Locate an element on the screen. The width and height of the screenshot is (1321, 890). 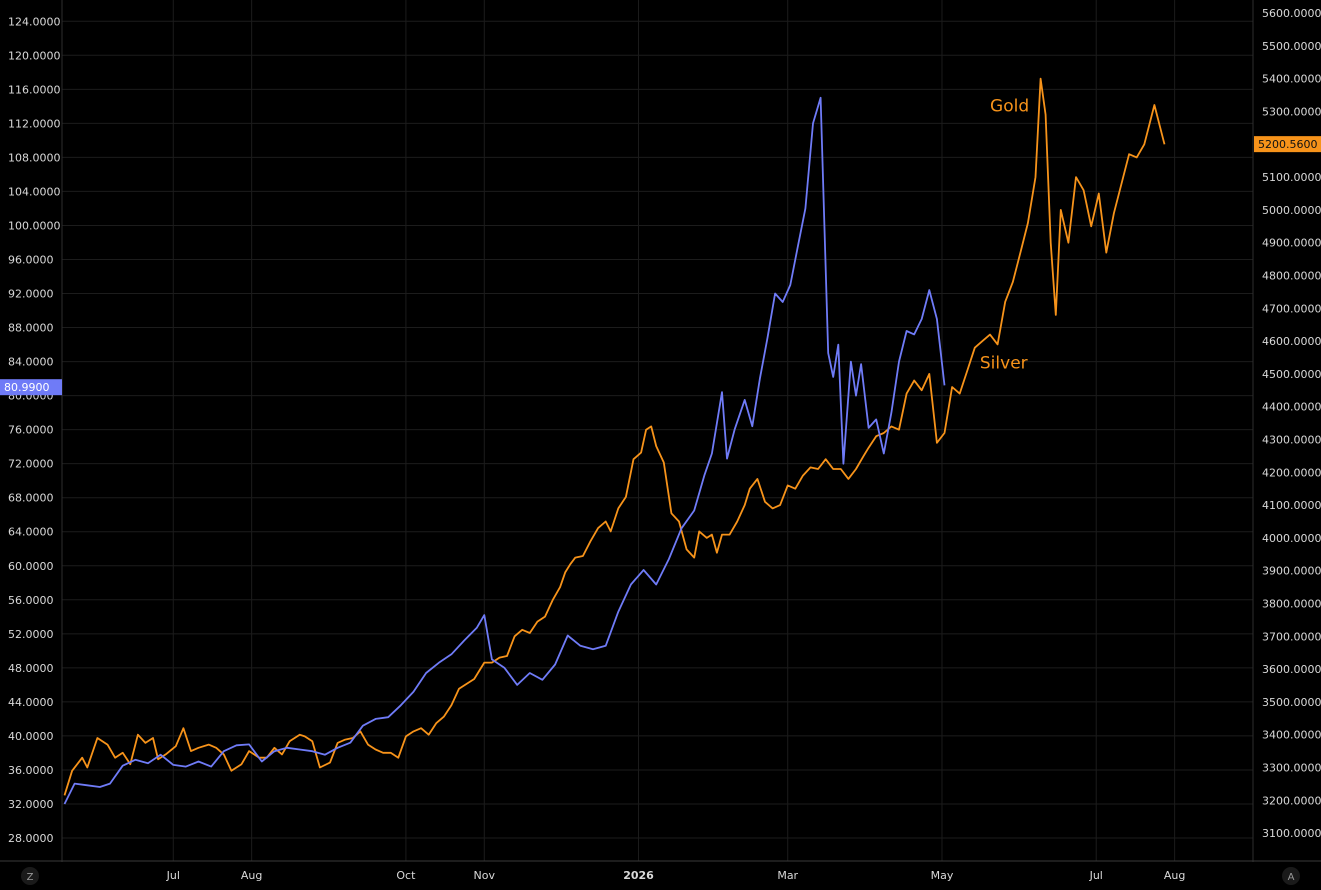
corner-right-label: A is located at coordinates (1291, 877).